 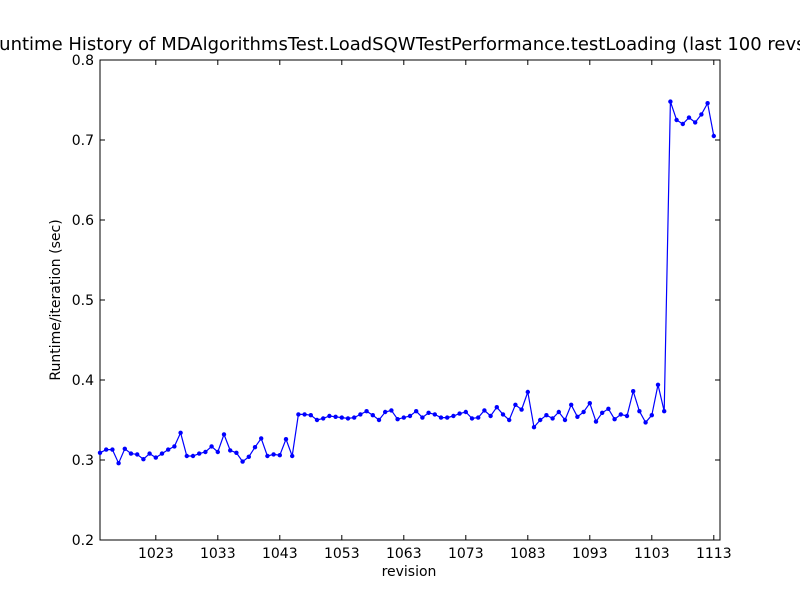 I want to click on x-tick-label: 1053, so click(x=342, y=554).